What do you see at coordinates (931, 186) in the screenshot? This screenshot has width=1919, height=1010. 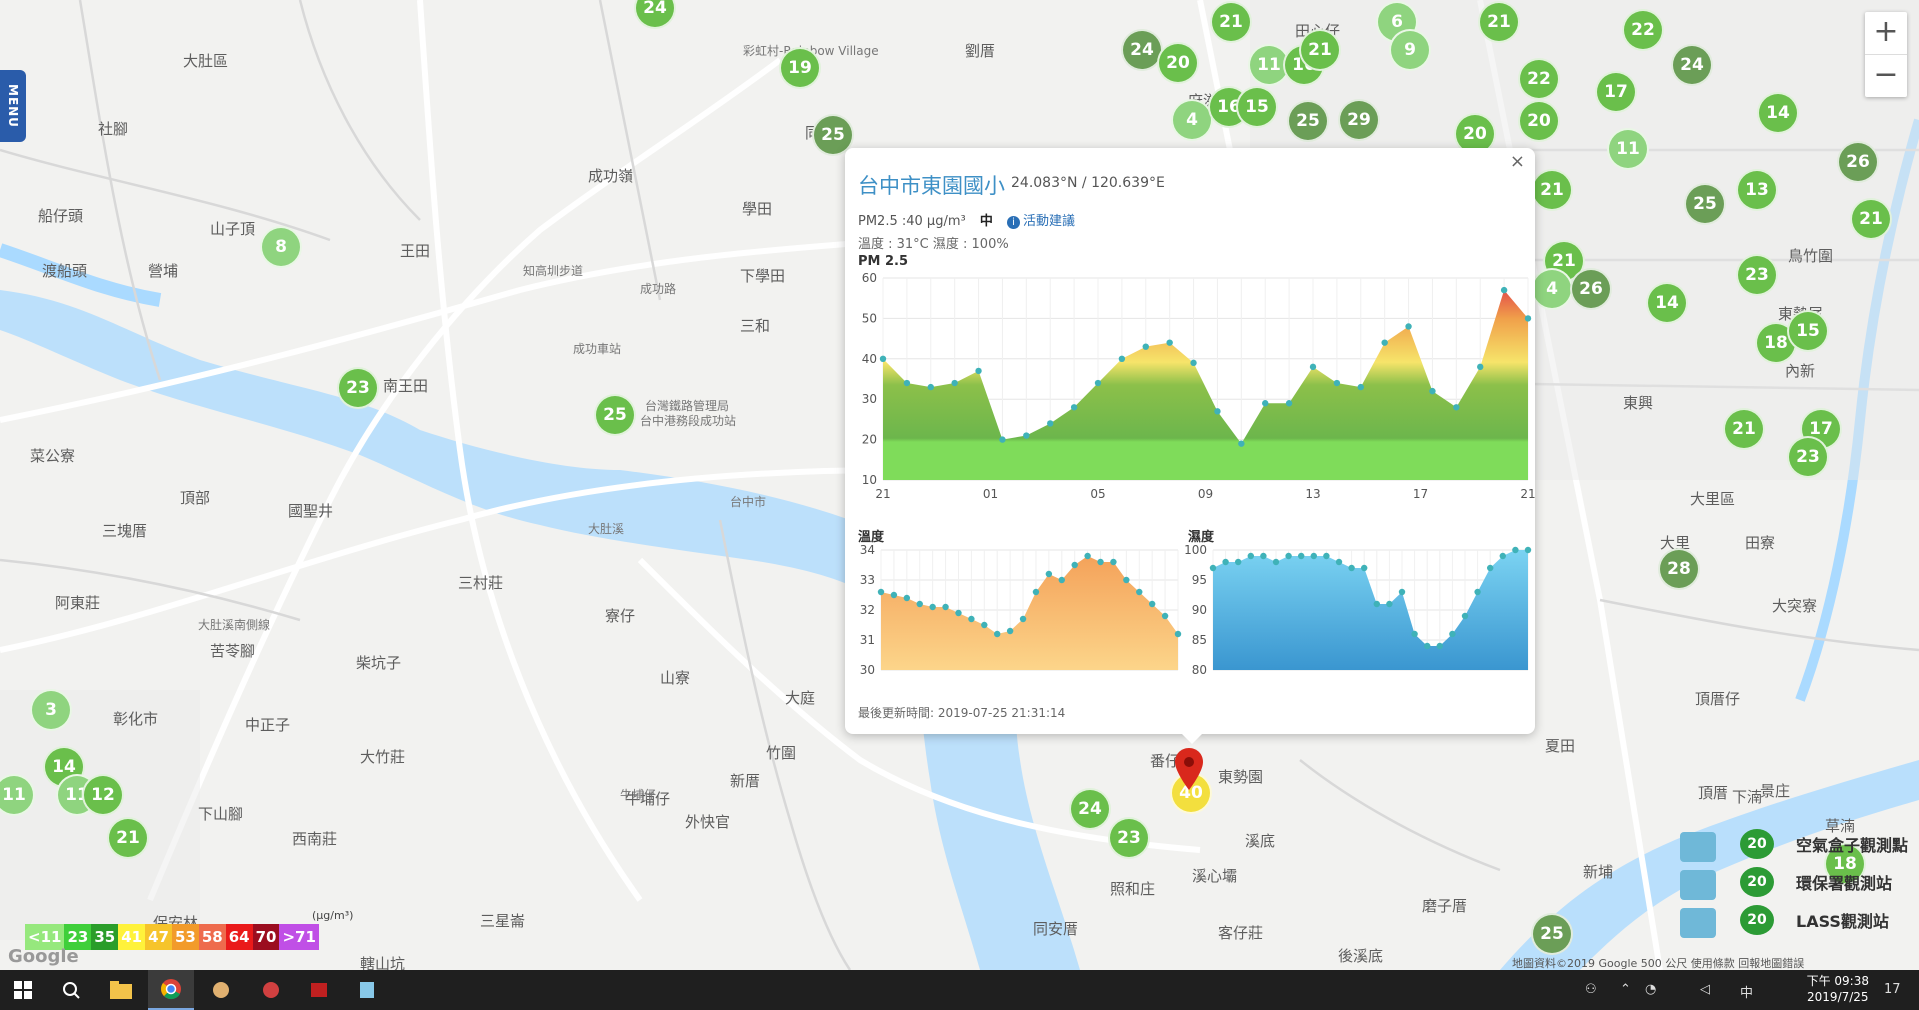 I see `station-title: 台中市東園國小` at bounding box center [931, 186].